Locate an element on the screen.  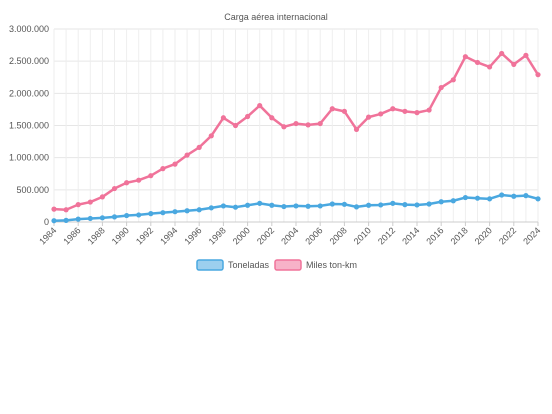
x-tick-label: 2022 is located at coordinates (507, 235).